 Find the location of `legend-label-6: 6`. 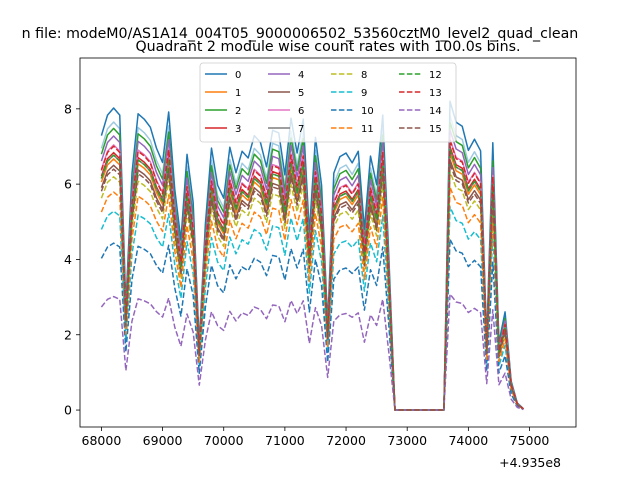

legend-label-6: 6 is located at coordinates (301, 111).